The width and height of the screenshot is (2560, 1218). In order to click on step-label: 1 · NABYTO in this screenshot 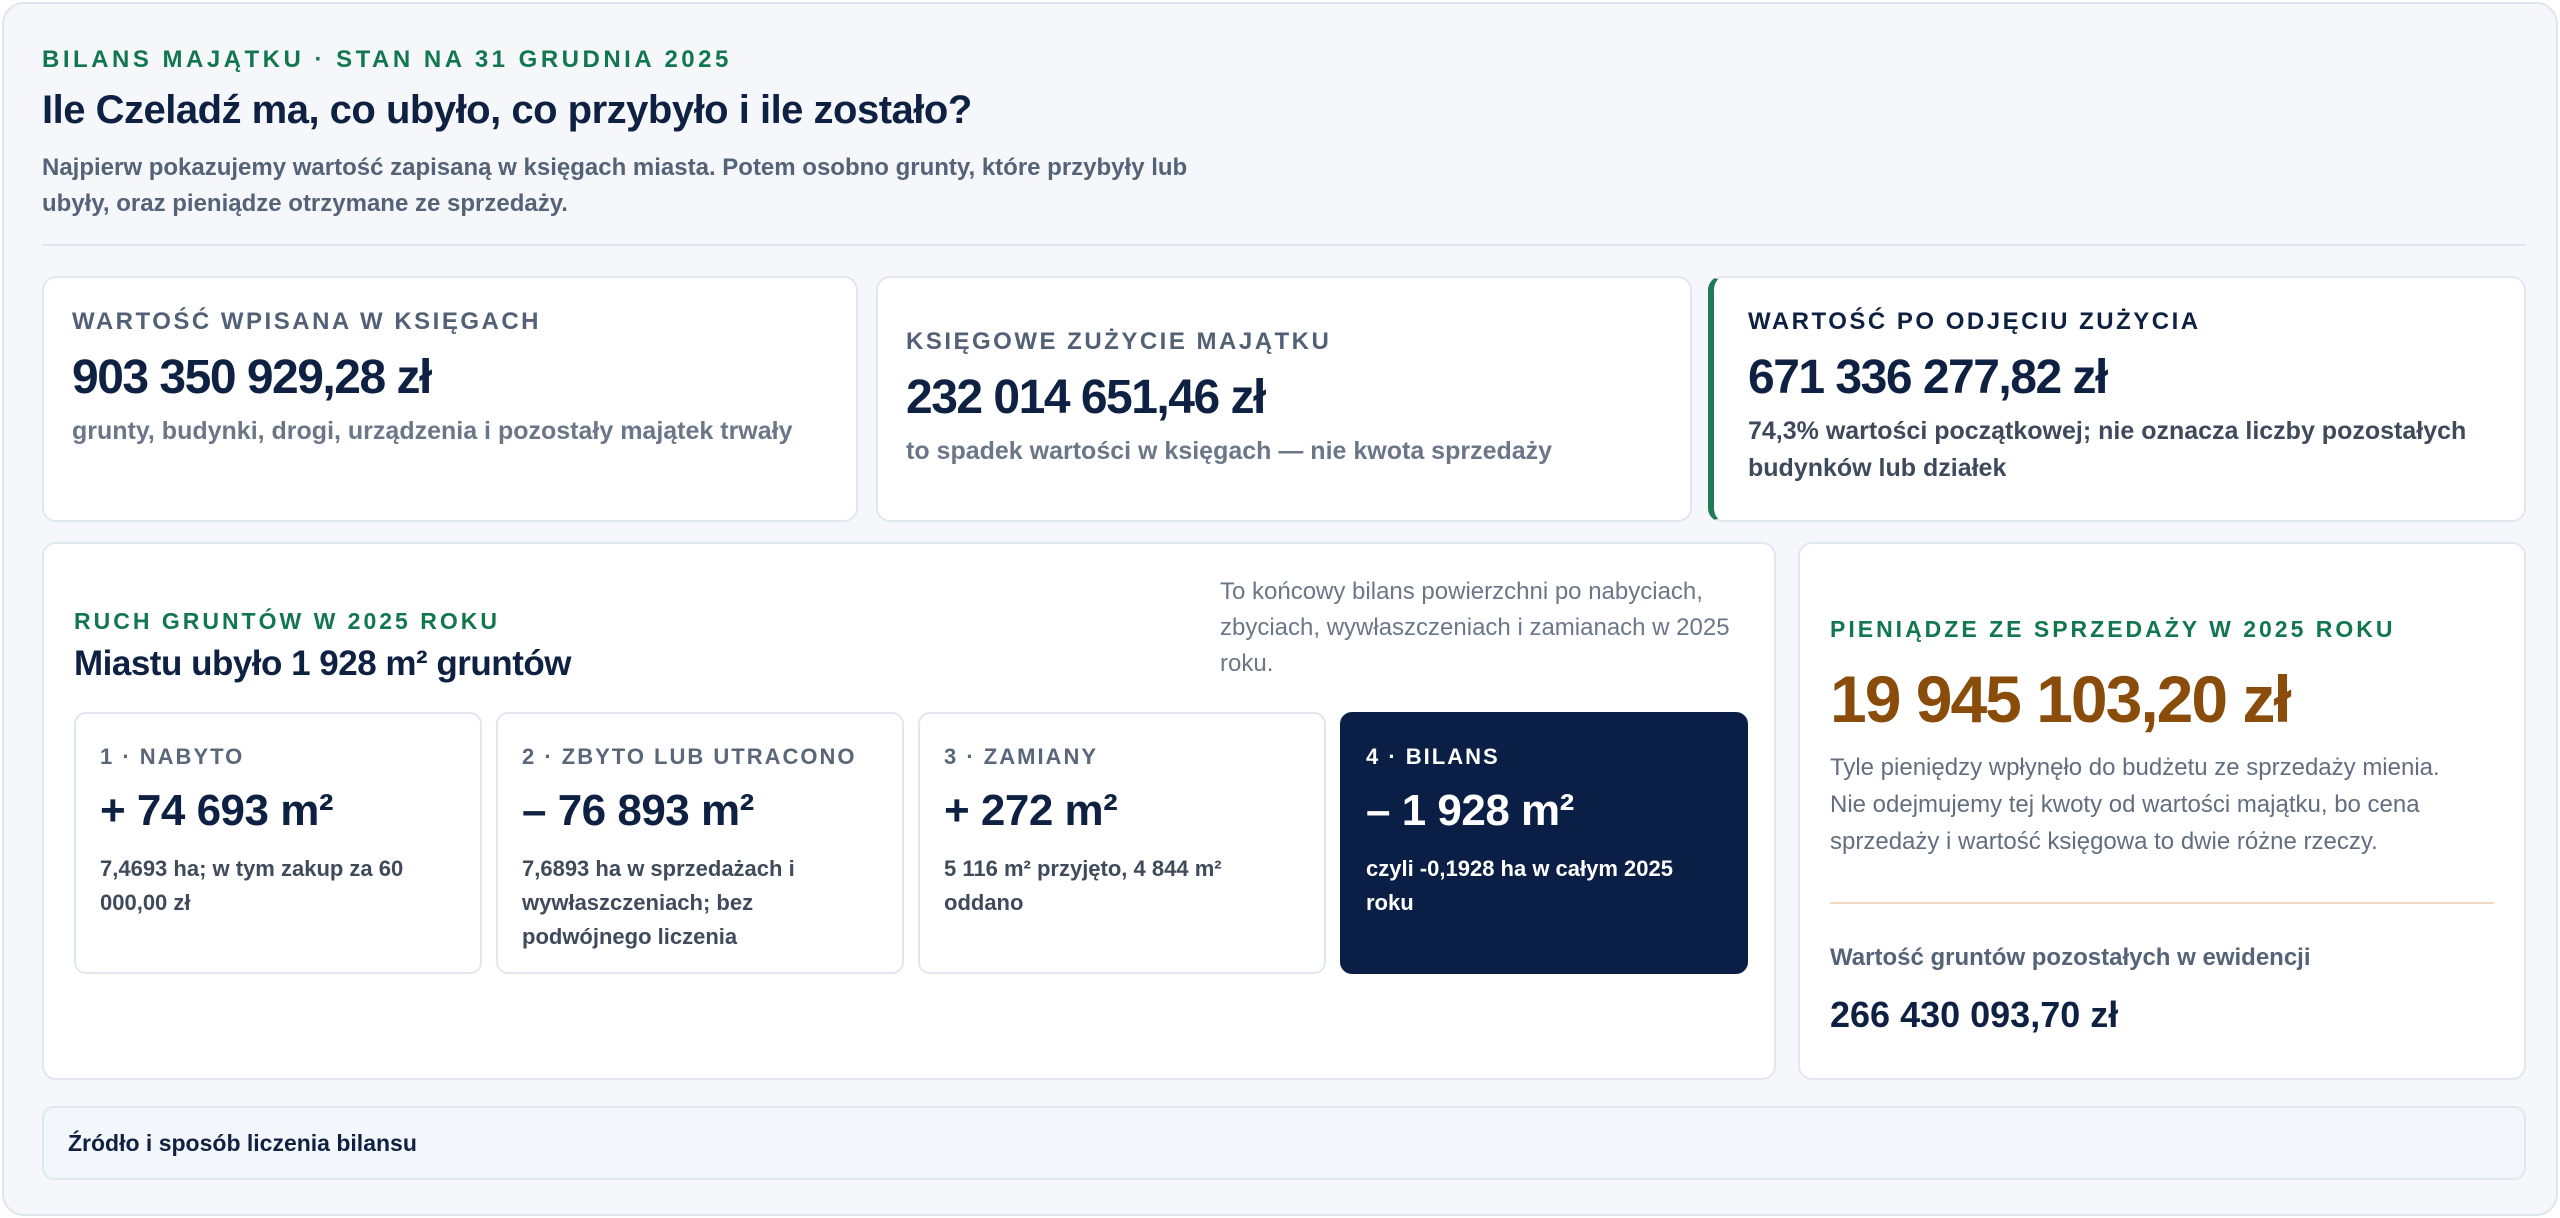, I will do `click(172, 756)`.